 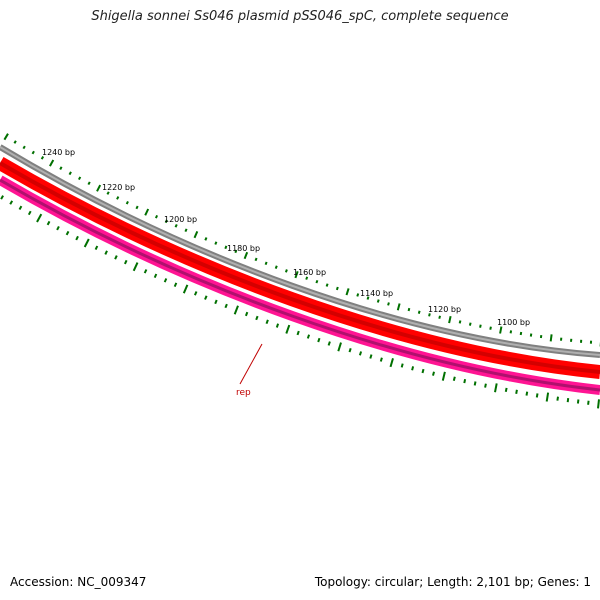 What do you see at coordinates (118, 187) in the screenshot?
I see `tick-label: 1220 bp` at bounding box center [118, 187].